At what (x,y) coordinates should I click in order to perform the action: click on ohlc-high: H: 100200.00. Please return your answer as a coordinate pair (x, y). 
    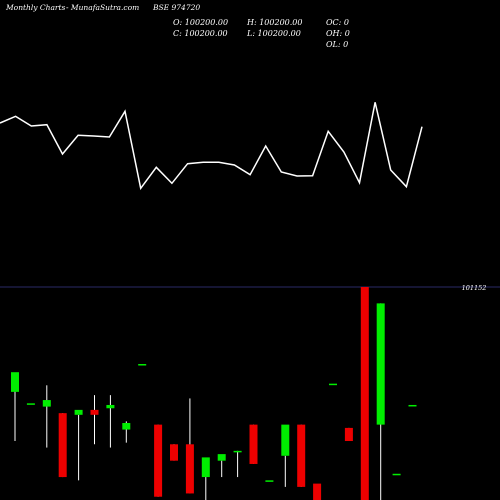
    Looking at the image, I should click on (274, 22).